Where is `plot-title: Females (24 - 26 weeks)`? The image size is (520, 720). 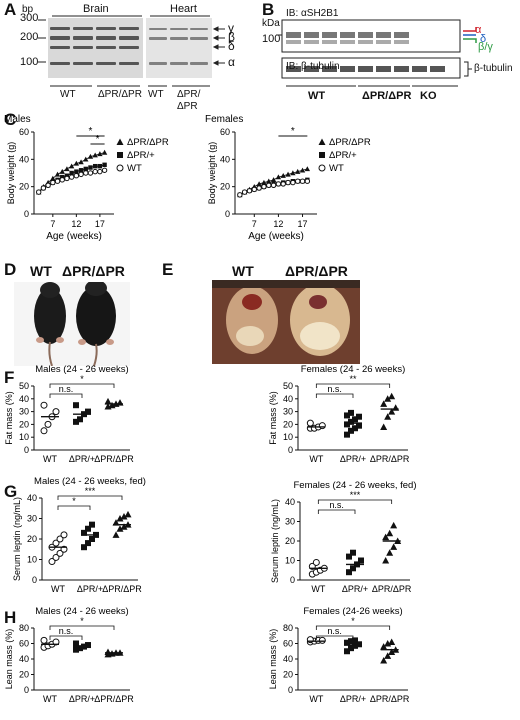
plot-title: Females (24 - 26 weeks) is located at coordinates (353, 369).